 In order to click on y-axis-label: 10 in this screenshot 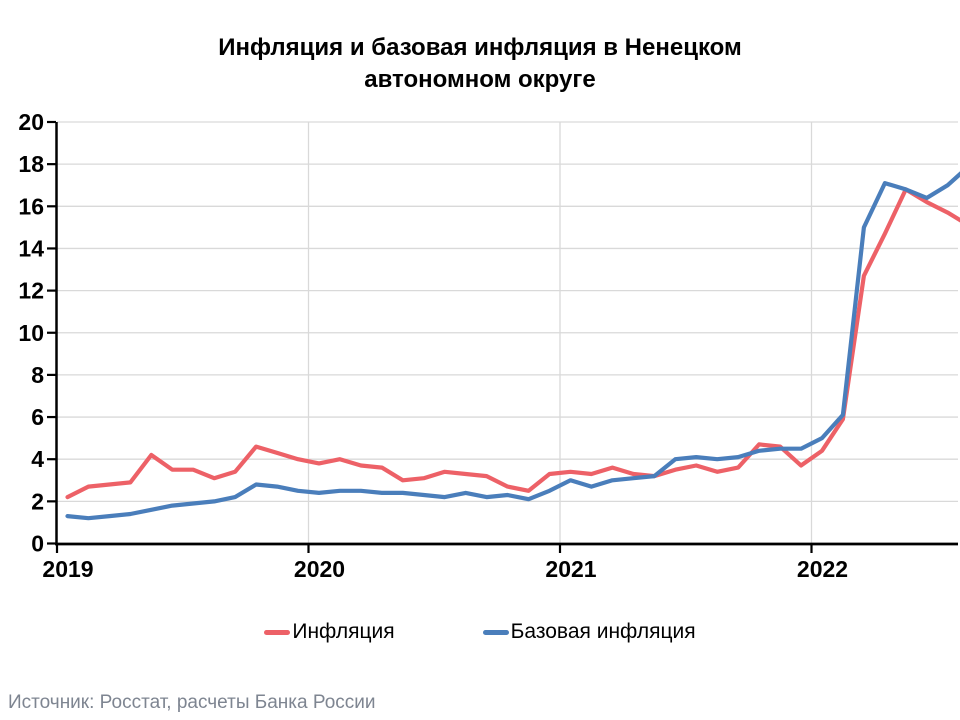, I will do `click(31, 333)`.